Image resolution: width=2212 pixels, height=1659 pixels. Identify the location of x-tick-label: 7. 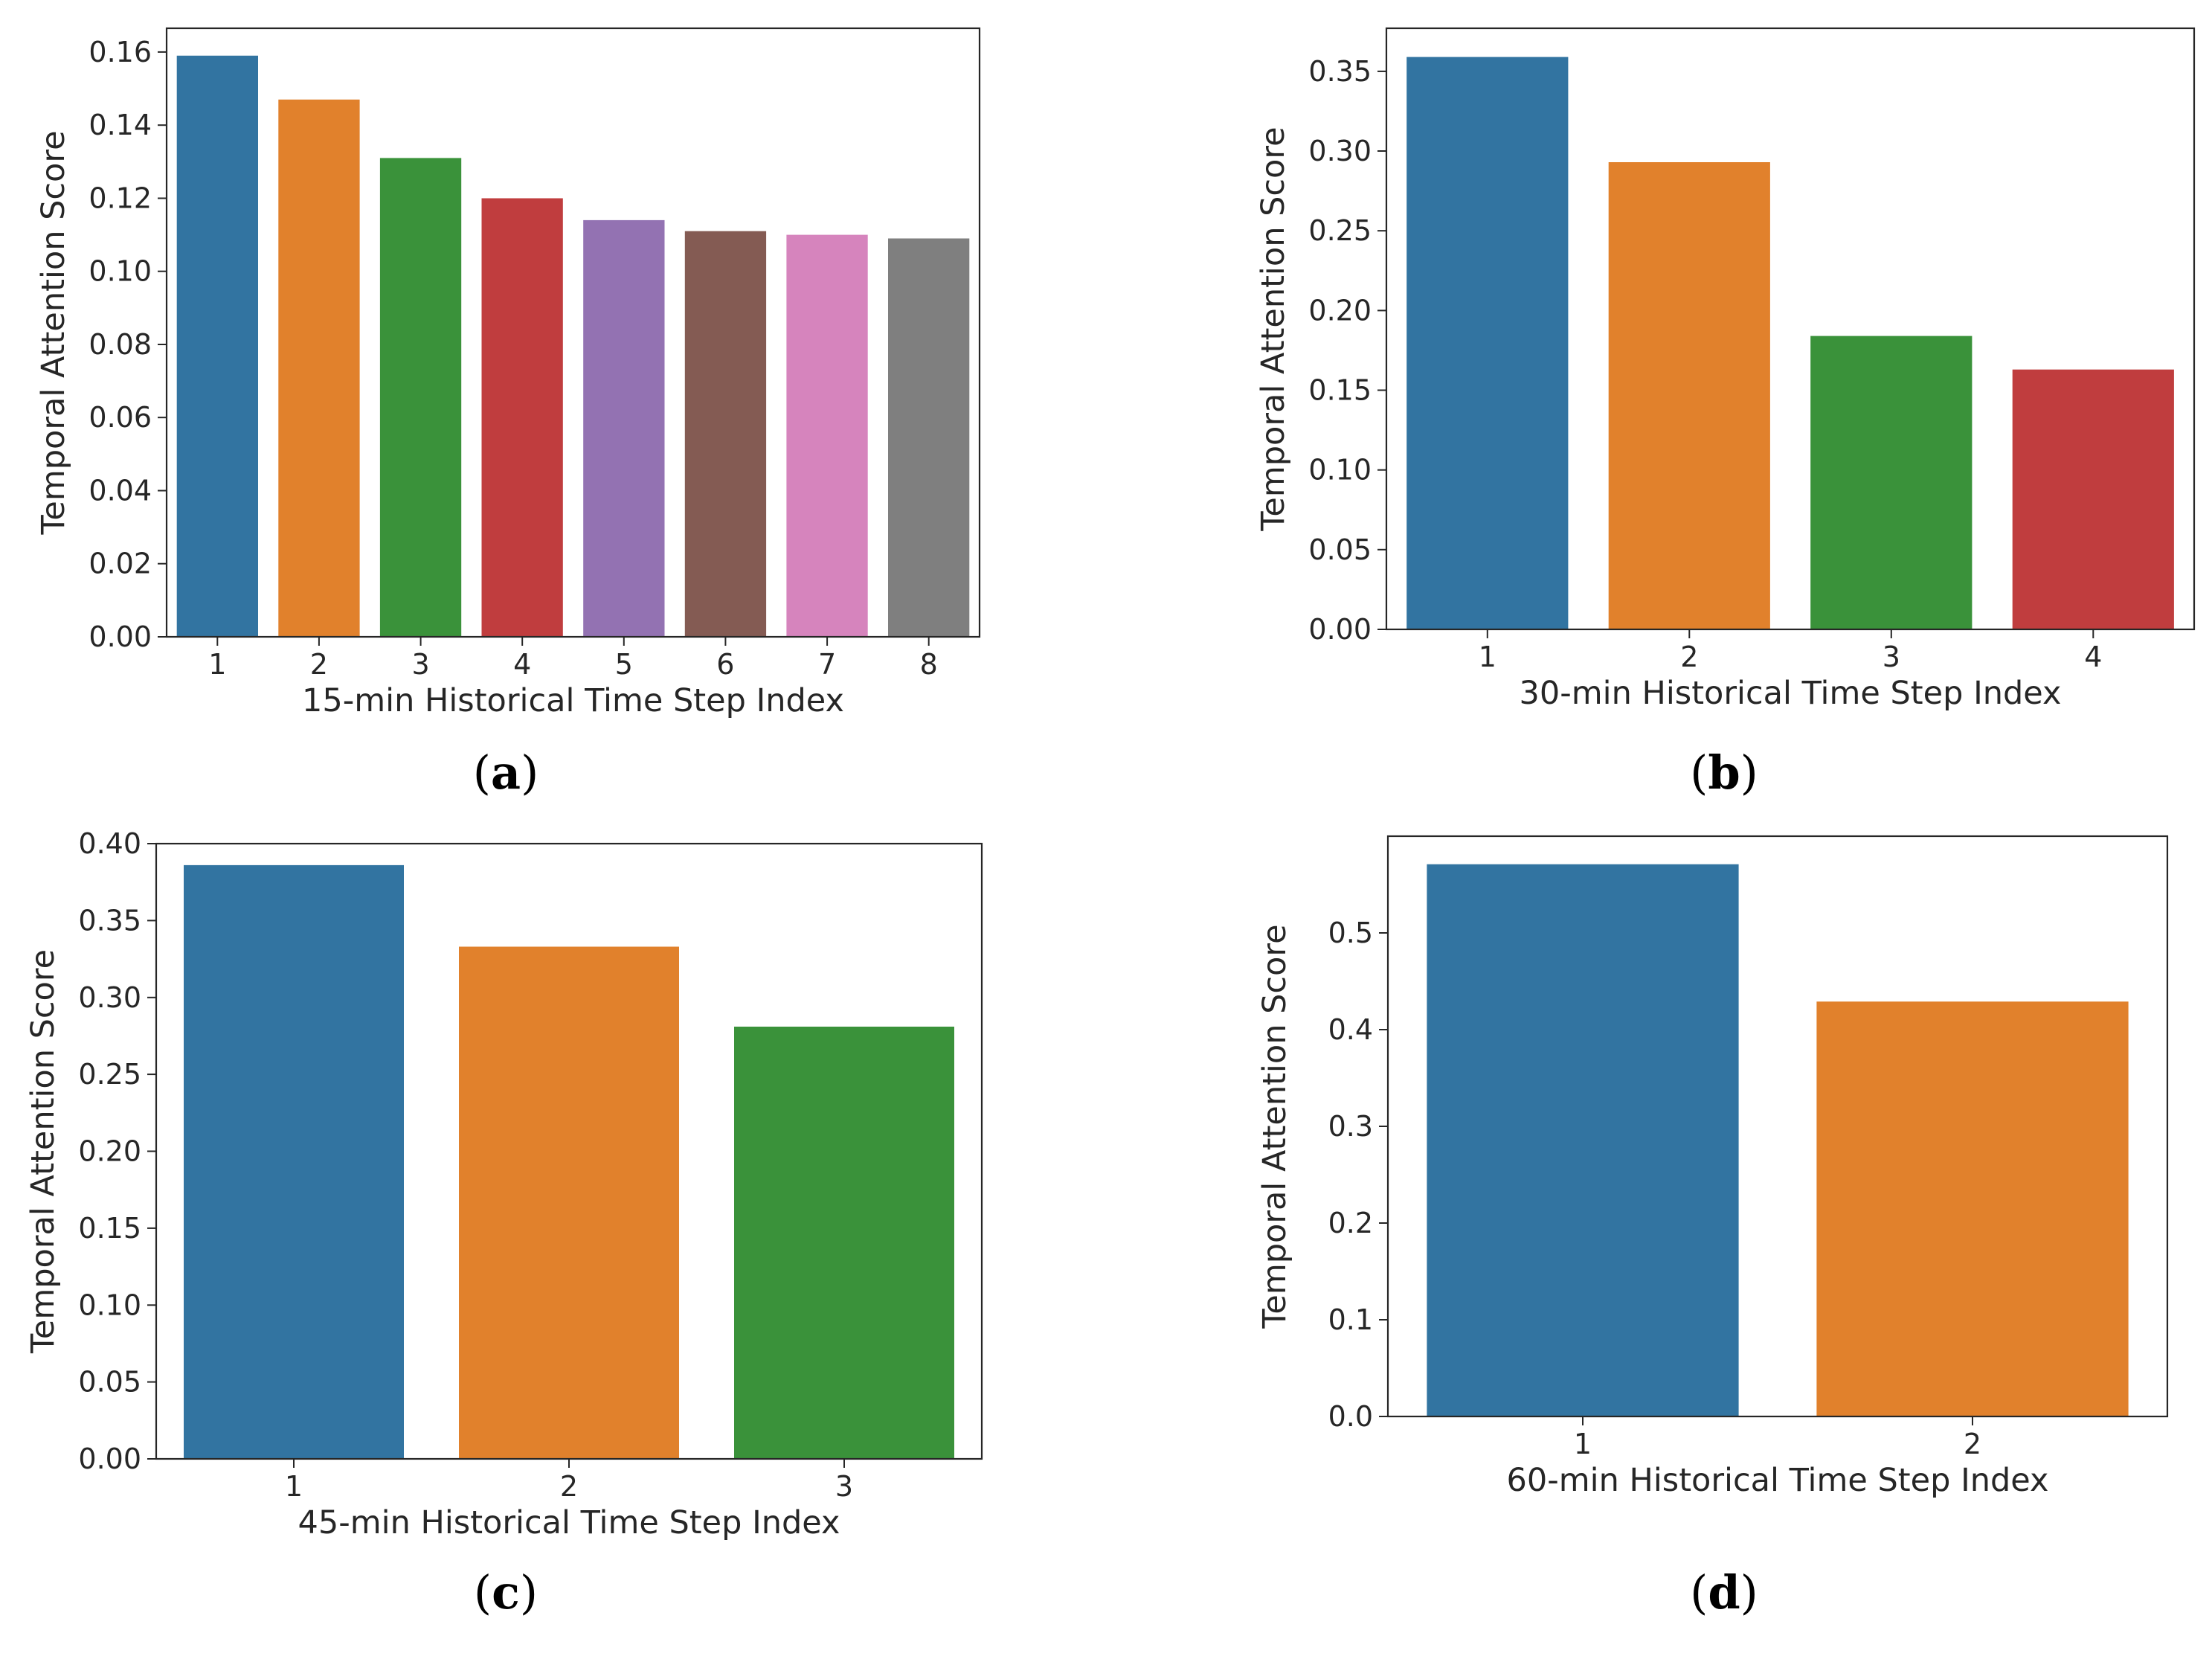
(827, 664).